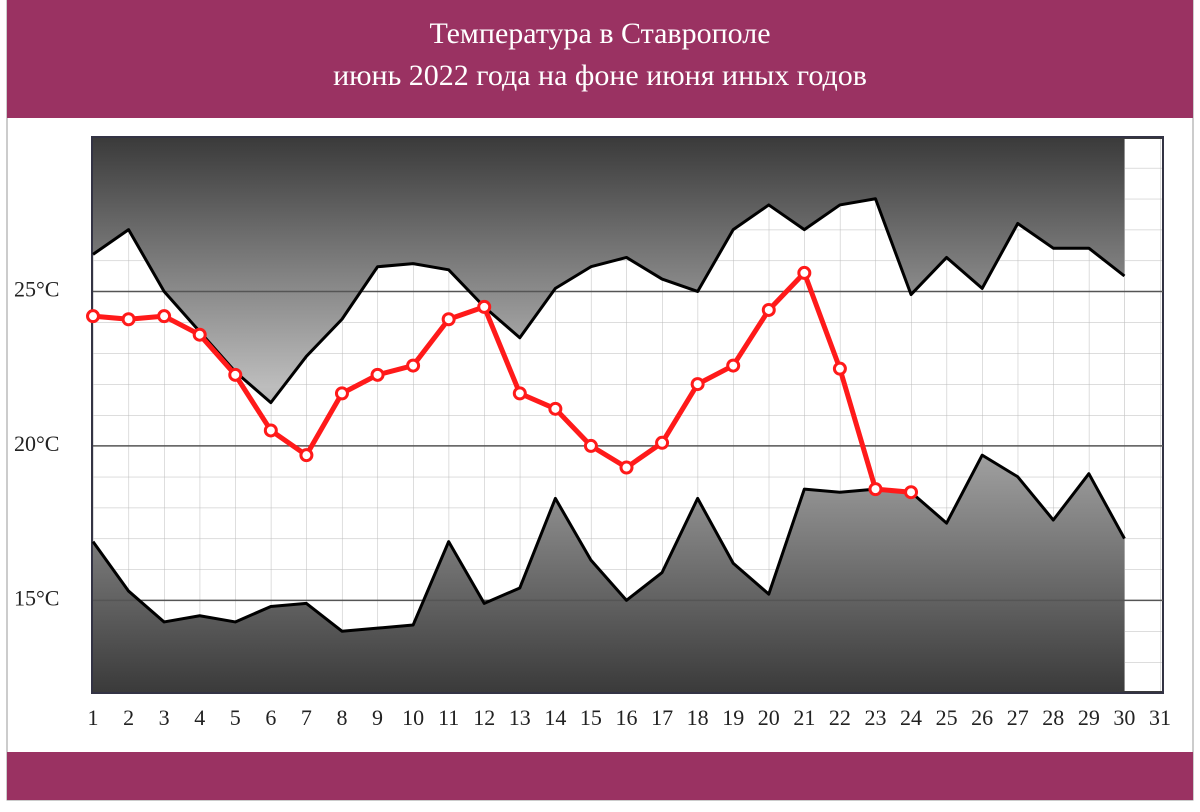  I want to click on x-tick-label: 9, so click(377, 717).